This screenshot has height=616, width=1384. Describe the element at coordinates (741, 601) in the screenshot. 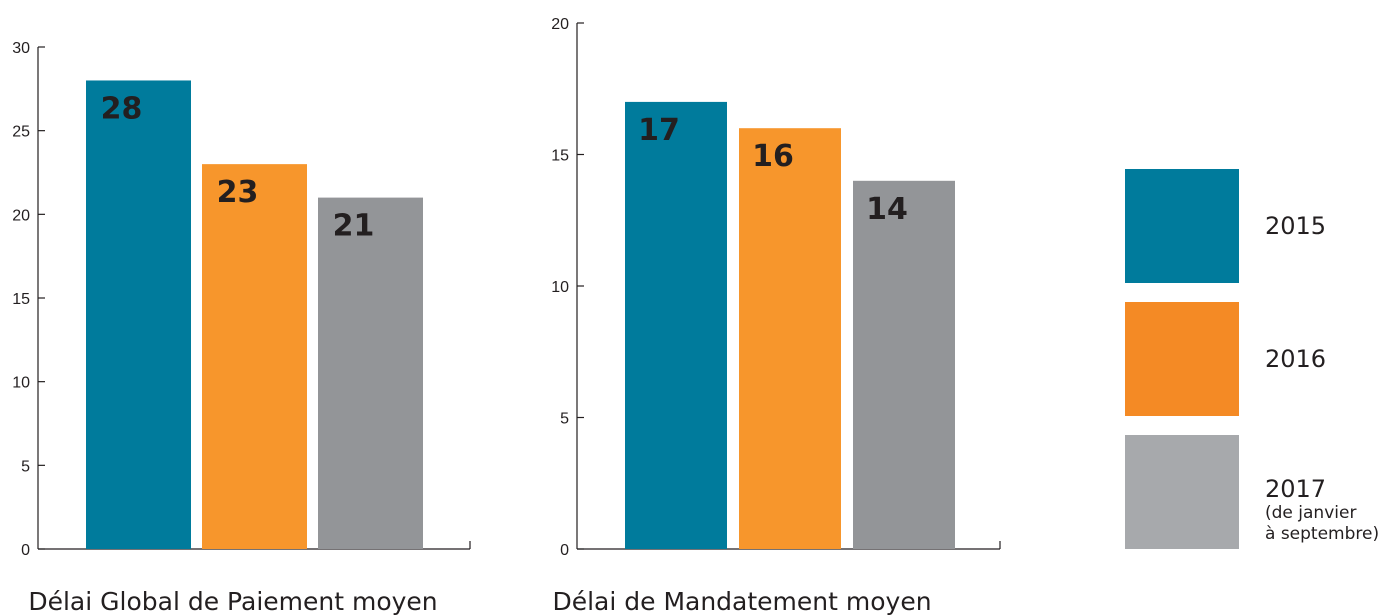

I see `chart-title: Délai de Mandatement moyen` at that location.